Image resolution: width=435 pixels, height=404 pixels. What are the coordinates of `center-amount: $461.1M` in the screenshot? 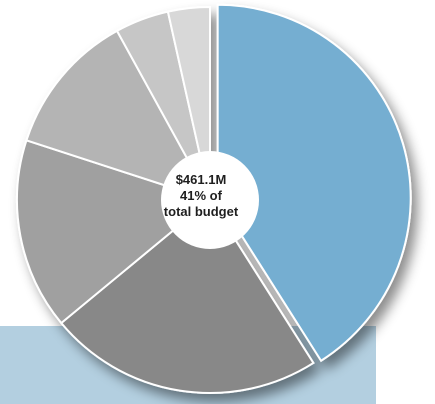 It's located at (201, 179).